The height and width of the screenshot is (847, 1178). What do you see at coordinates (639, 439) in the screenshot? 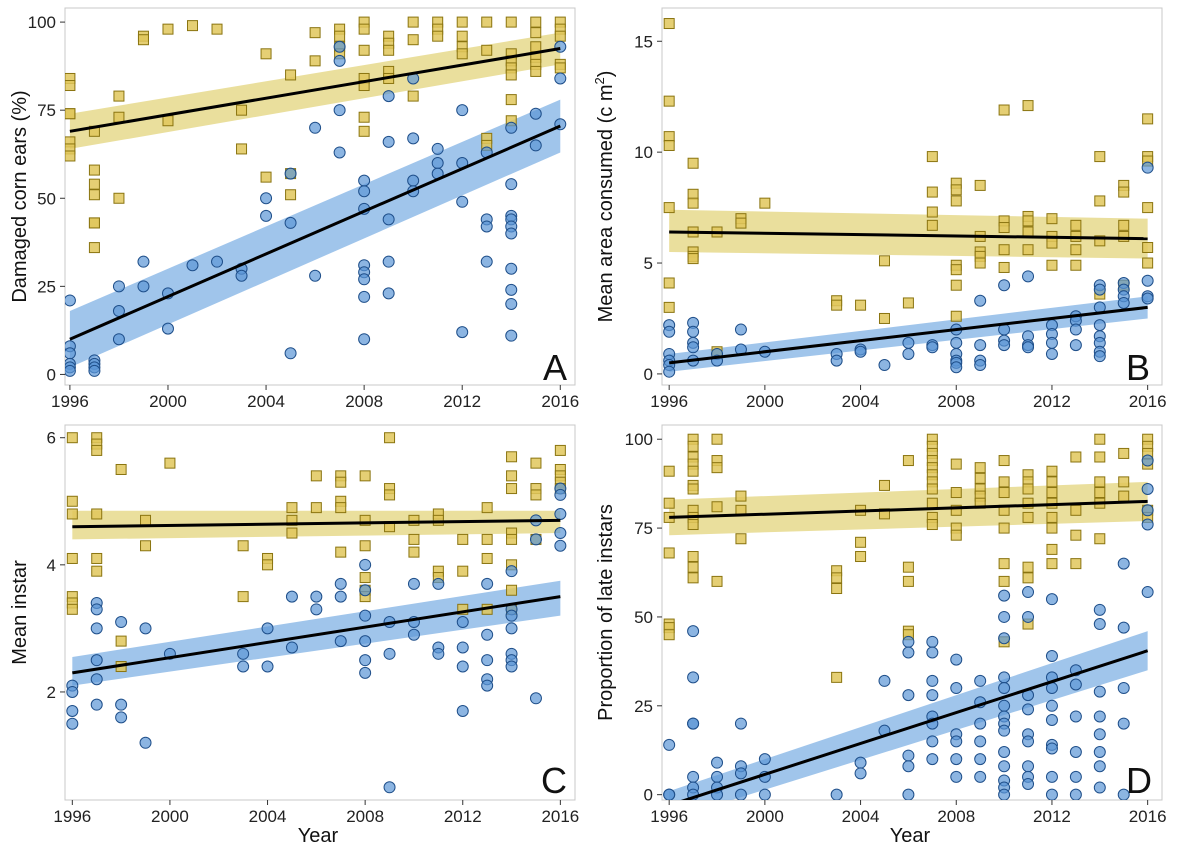
I see `y-tick-label: 100` at bounding box center [639, 439].